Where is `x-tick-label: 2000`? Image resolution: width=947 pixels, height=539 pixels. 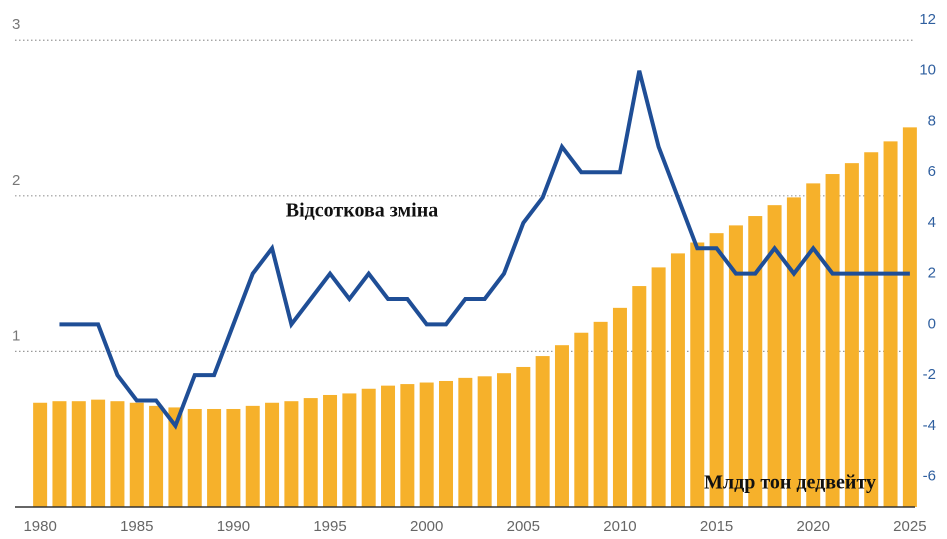
x-tick-label: 2000 is located at coordinates (426, 526).